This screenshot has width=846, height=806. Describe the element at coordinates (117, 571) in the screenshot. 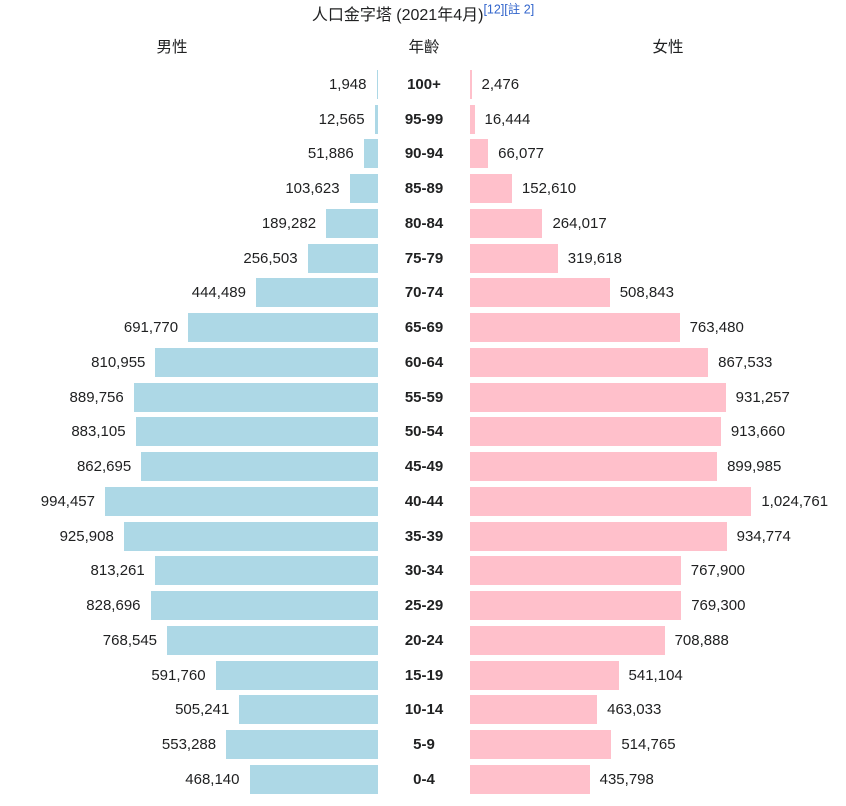

I see `male-value-label: 813,261` at that location.